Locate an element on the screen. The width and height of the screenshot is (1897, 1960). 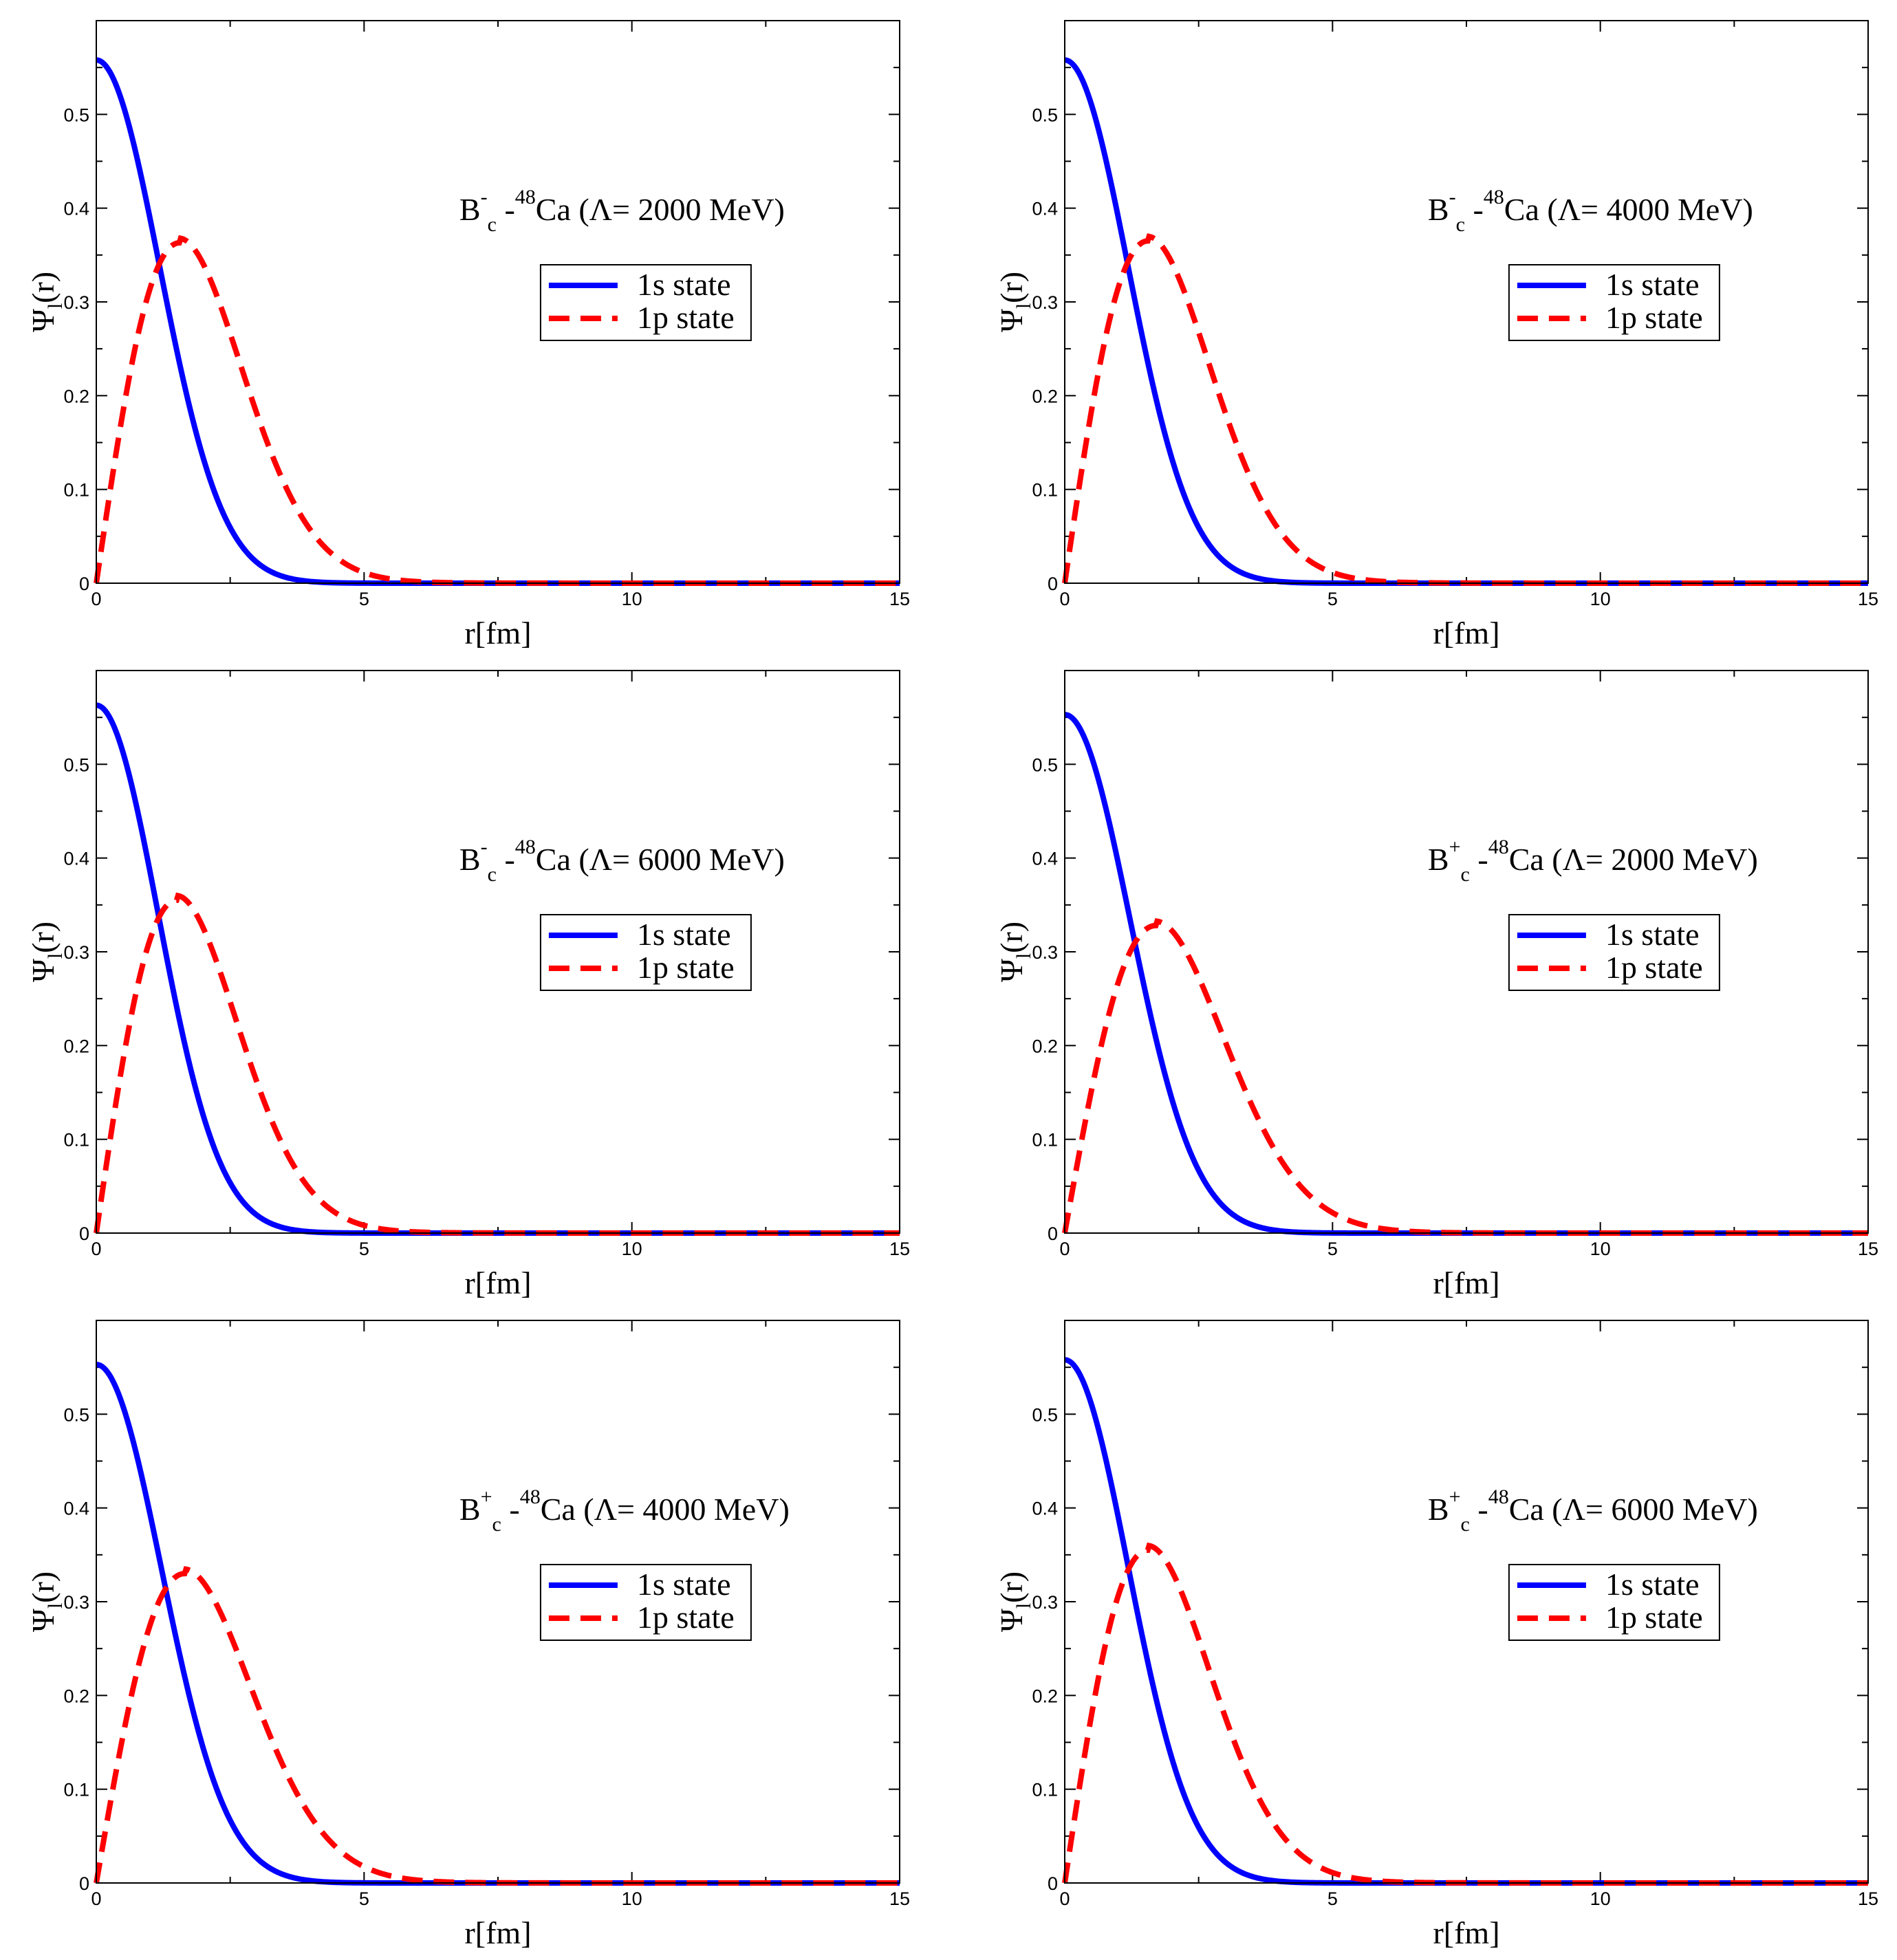
chart-title: B-c -48Ca (Λ= 4000 MeV) is located at coordinates (1591, 211).